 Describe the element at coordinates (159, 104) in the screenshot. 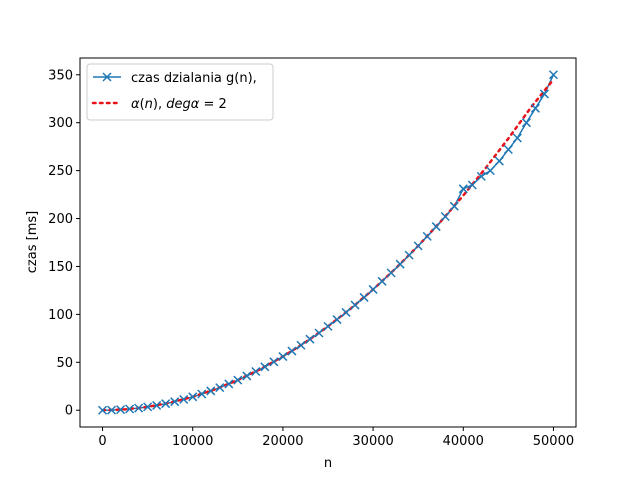

I see `legend-fit-paren-close: ),` at that location.